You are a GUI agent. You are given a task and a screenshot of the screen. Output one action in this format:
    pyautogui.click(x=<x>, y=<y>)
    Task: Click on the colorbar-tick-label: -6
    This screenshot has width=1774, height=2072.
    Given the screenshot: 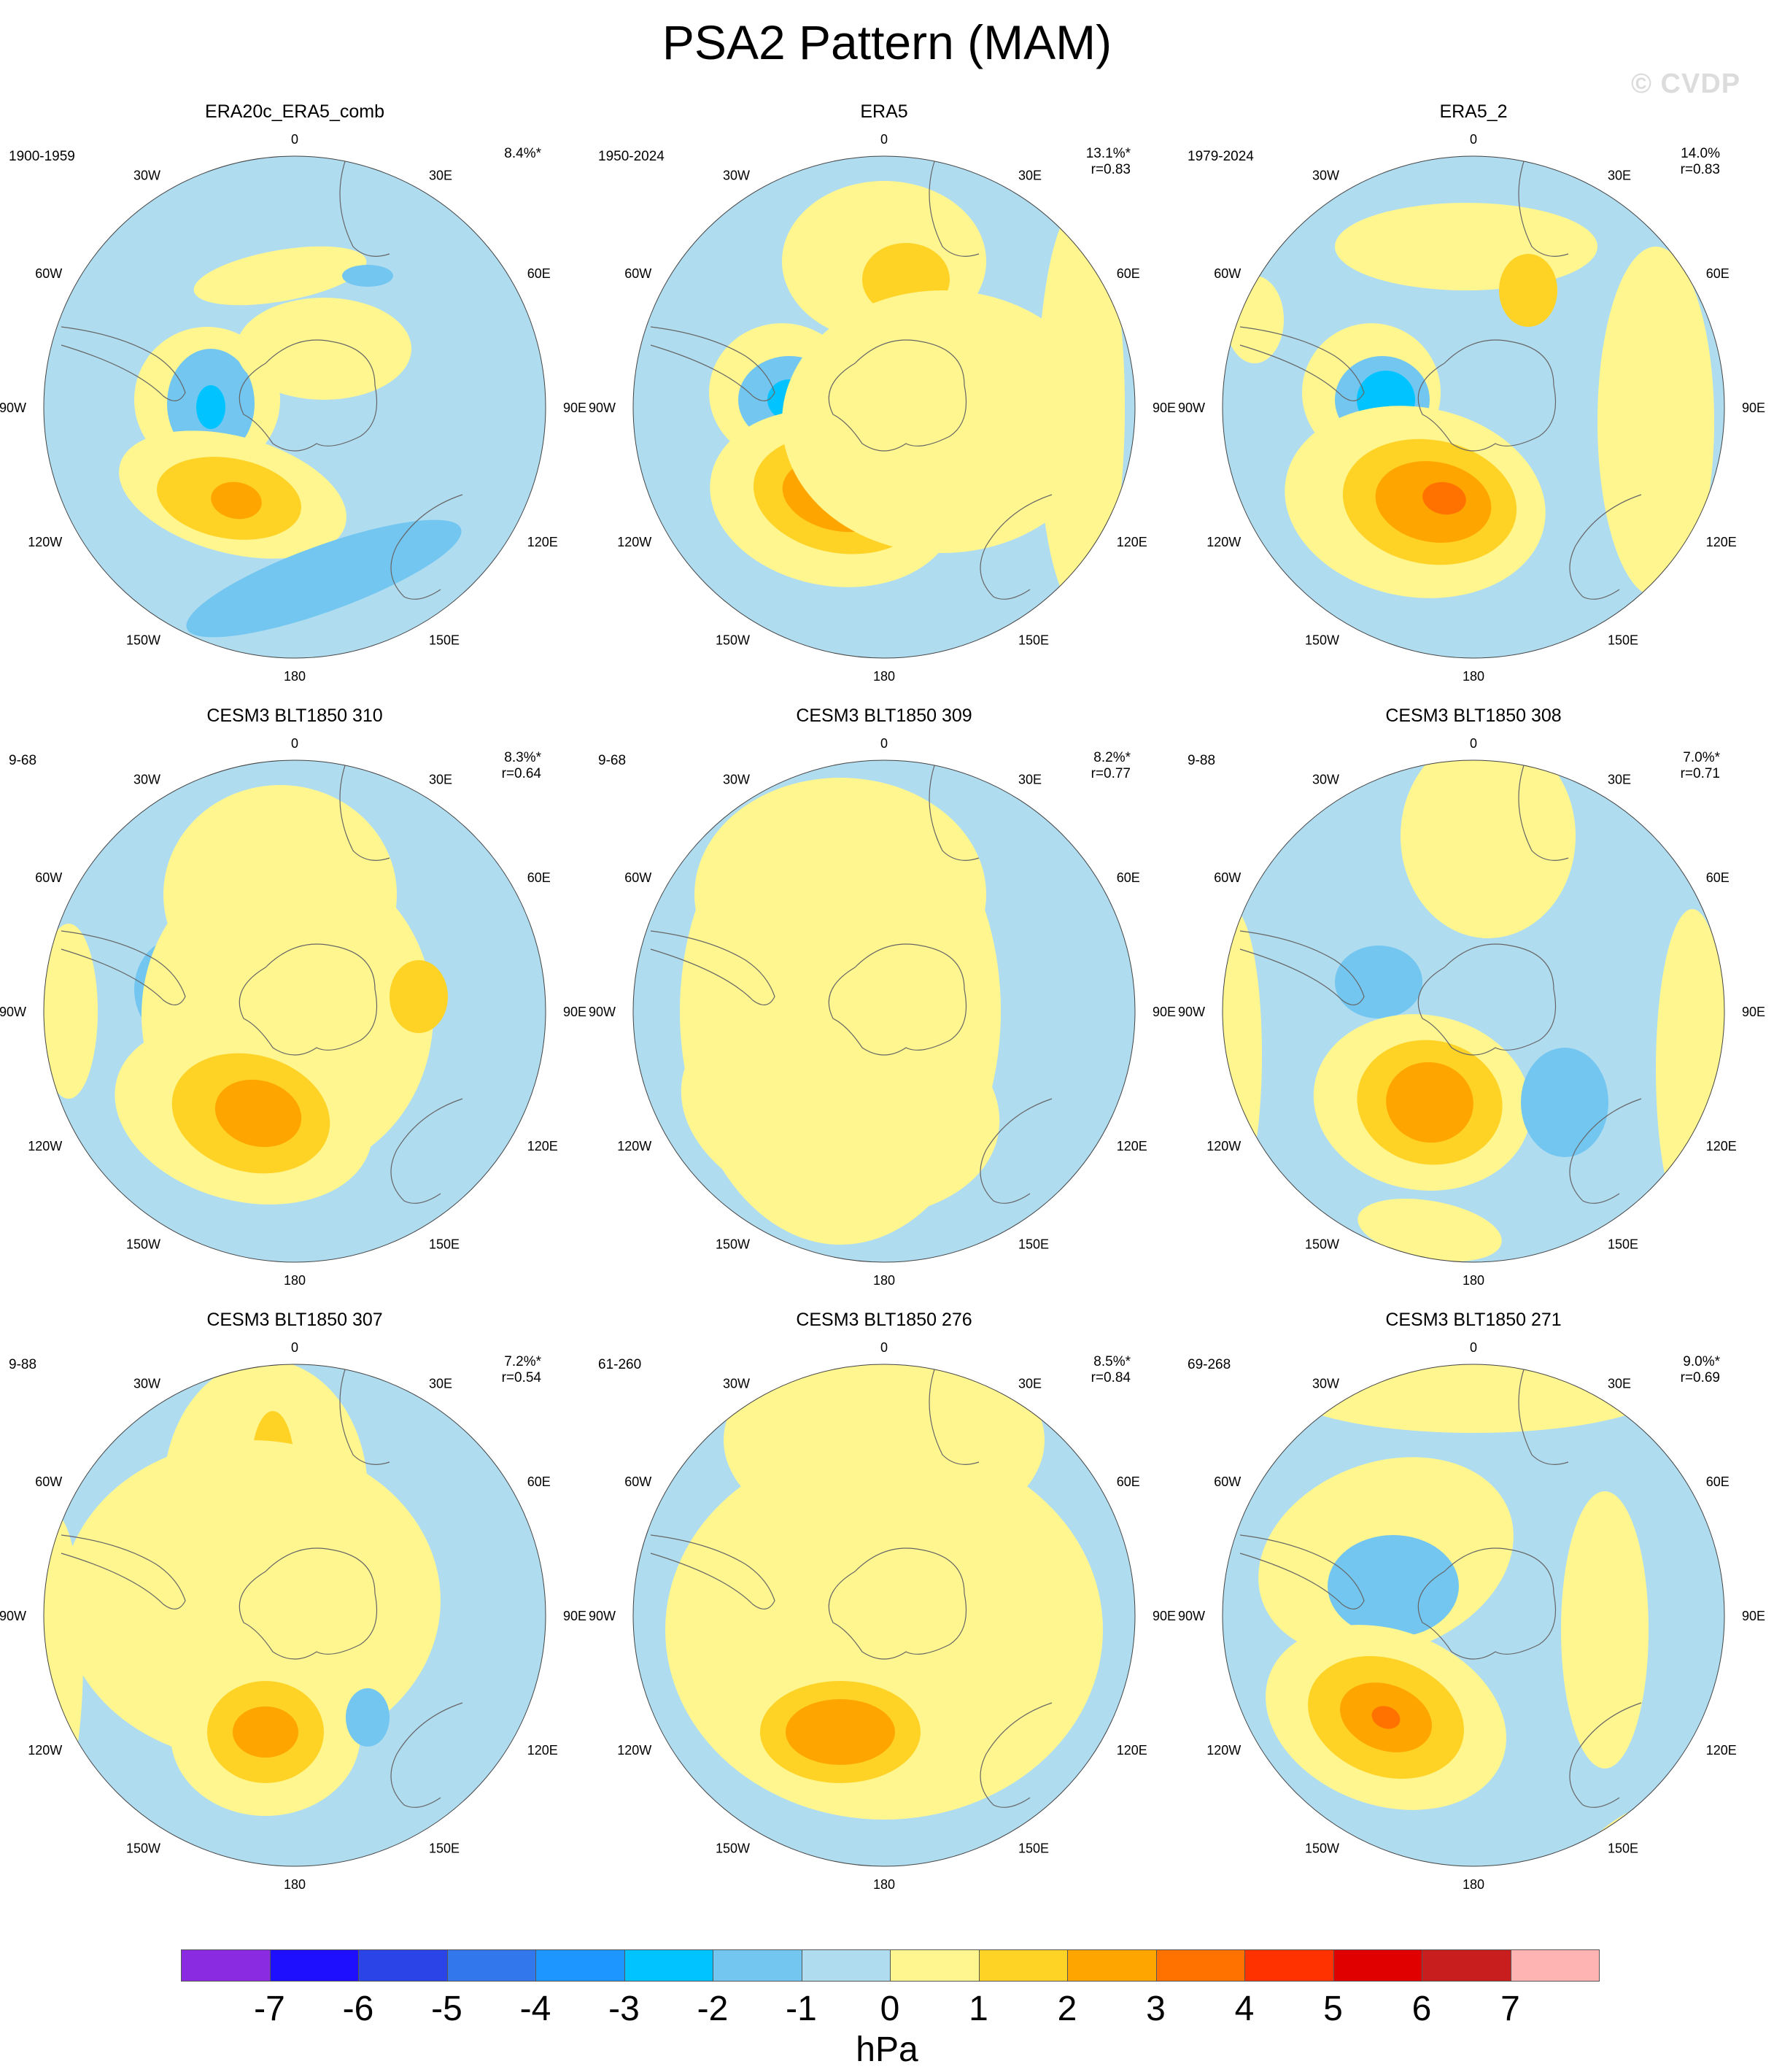 What is the action you would take?
    pyautogui.click(x=358, y=2009)
    